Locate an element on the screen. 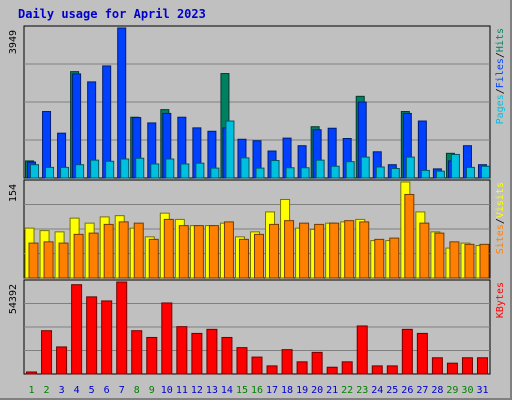 This screenshot has height=400, width=512. x-tick-label: 7 is located at coordinates (122, 390).